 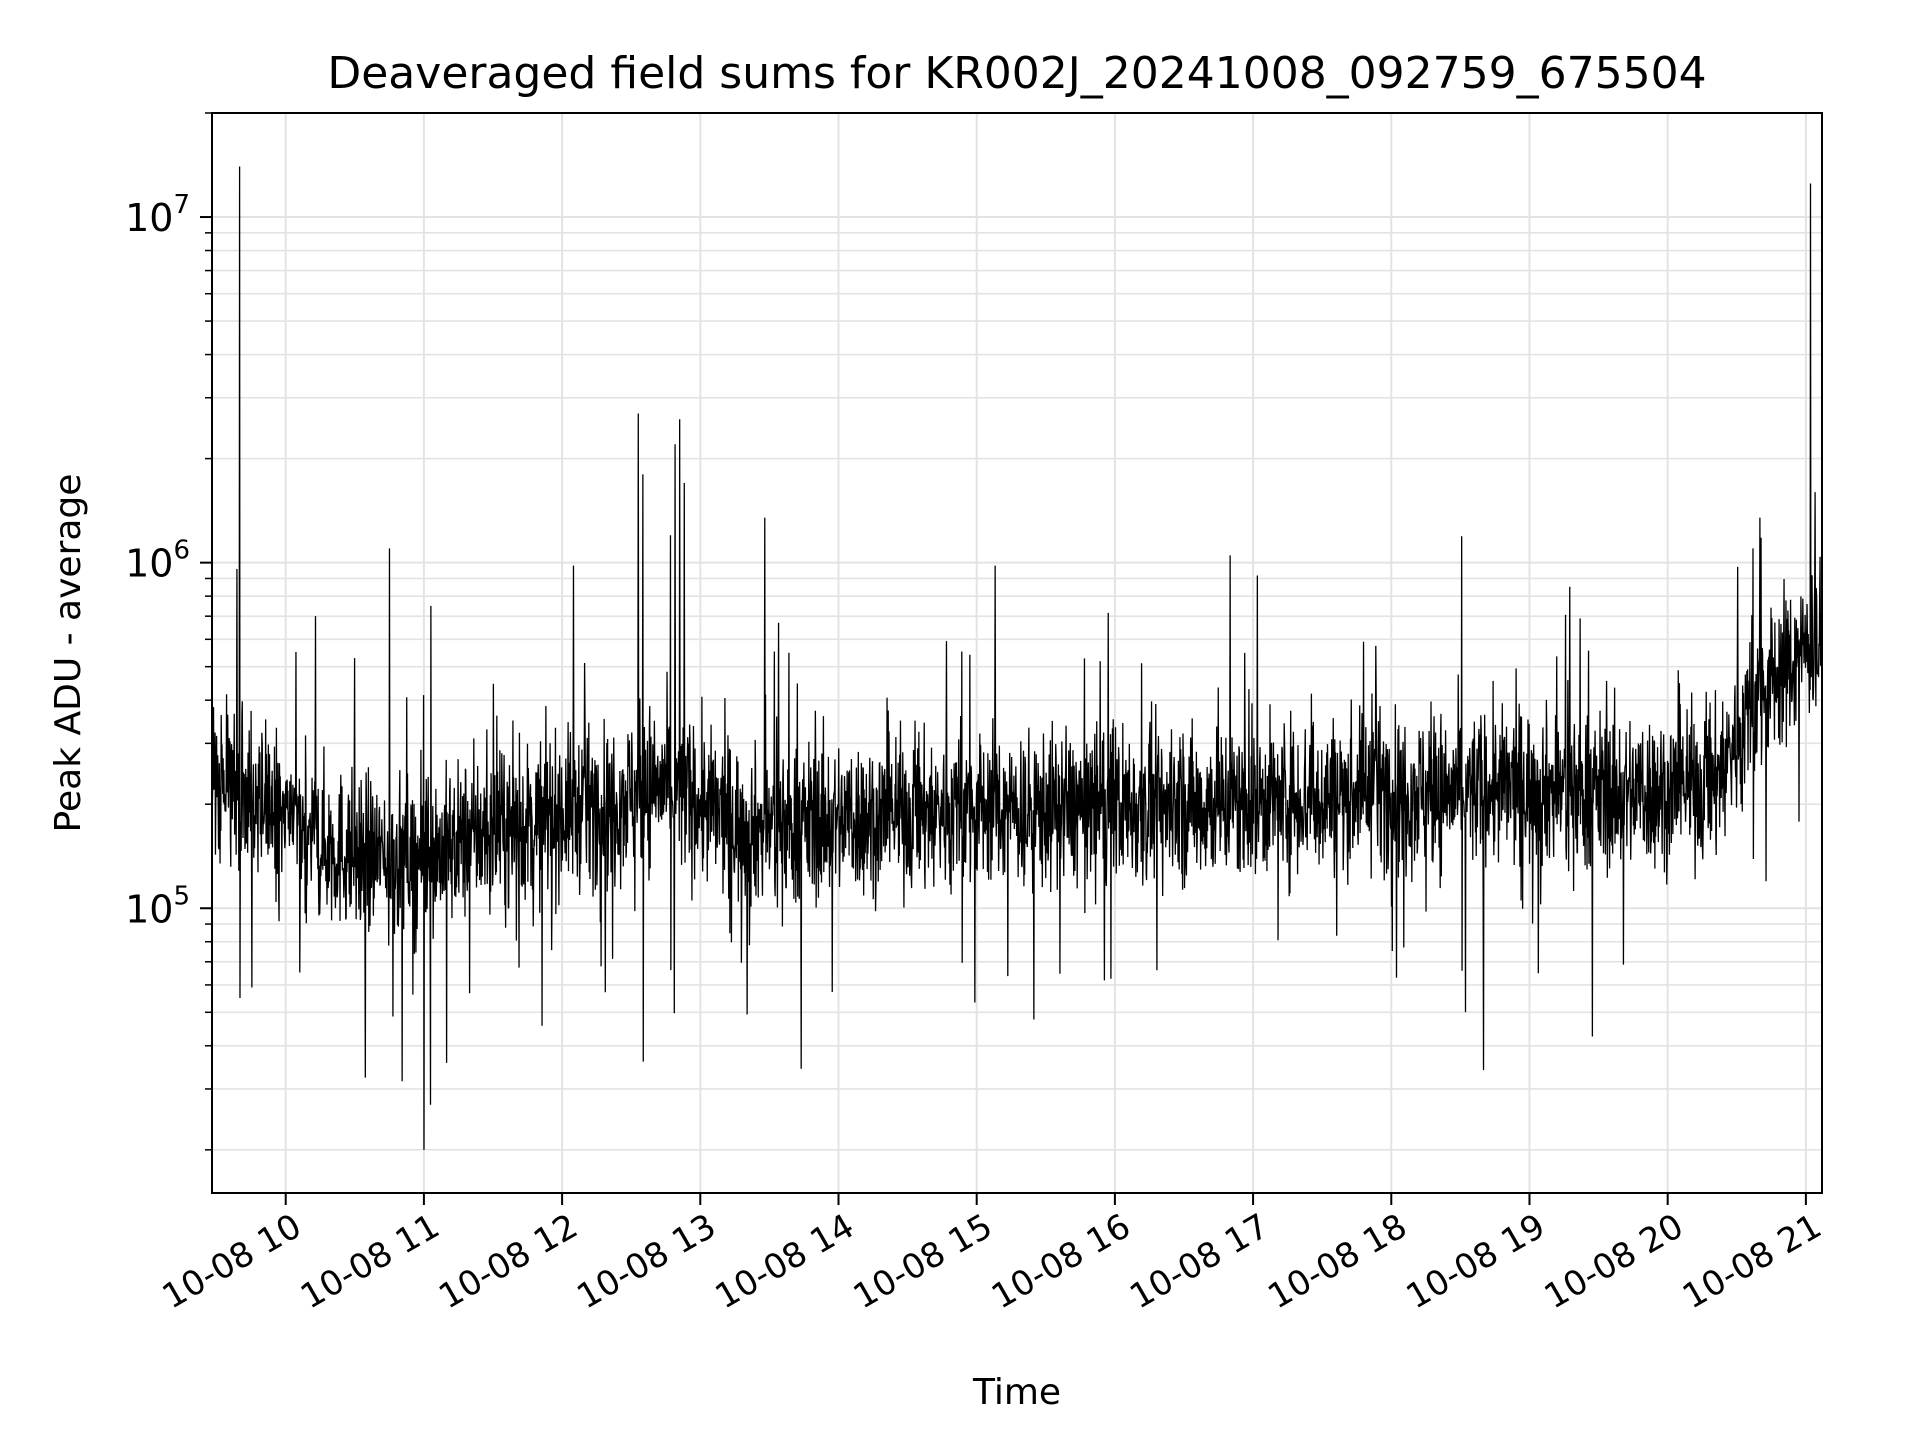 What do you see at coordinates (1016, 1392) in the screenshot?
I see `x-axis-label: Time` at bounding box center [1016, 1392].